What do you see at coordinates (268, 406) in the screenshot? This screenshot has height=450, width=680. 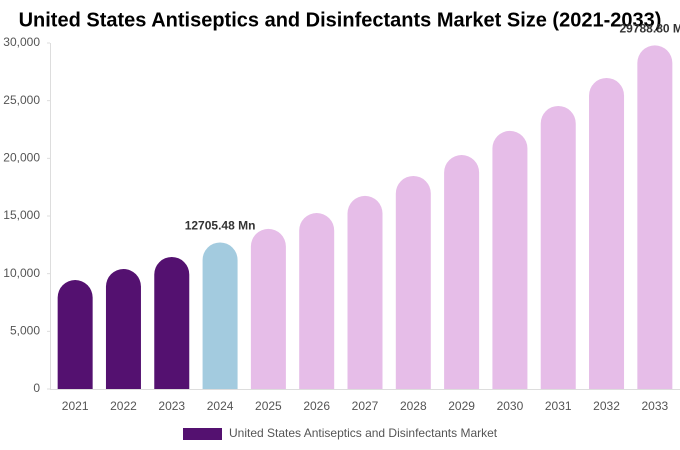 I see `x-tick-label: 2025` at bounding box center [268, 406].